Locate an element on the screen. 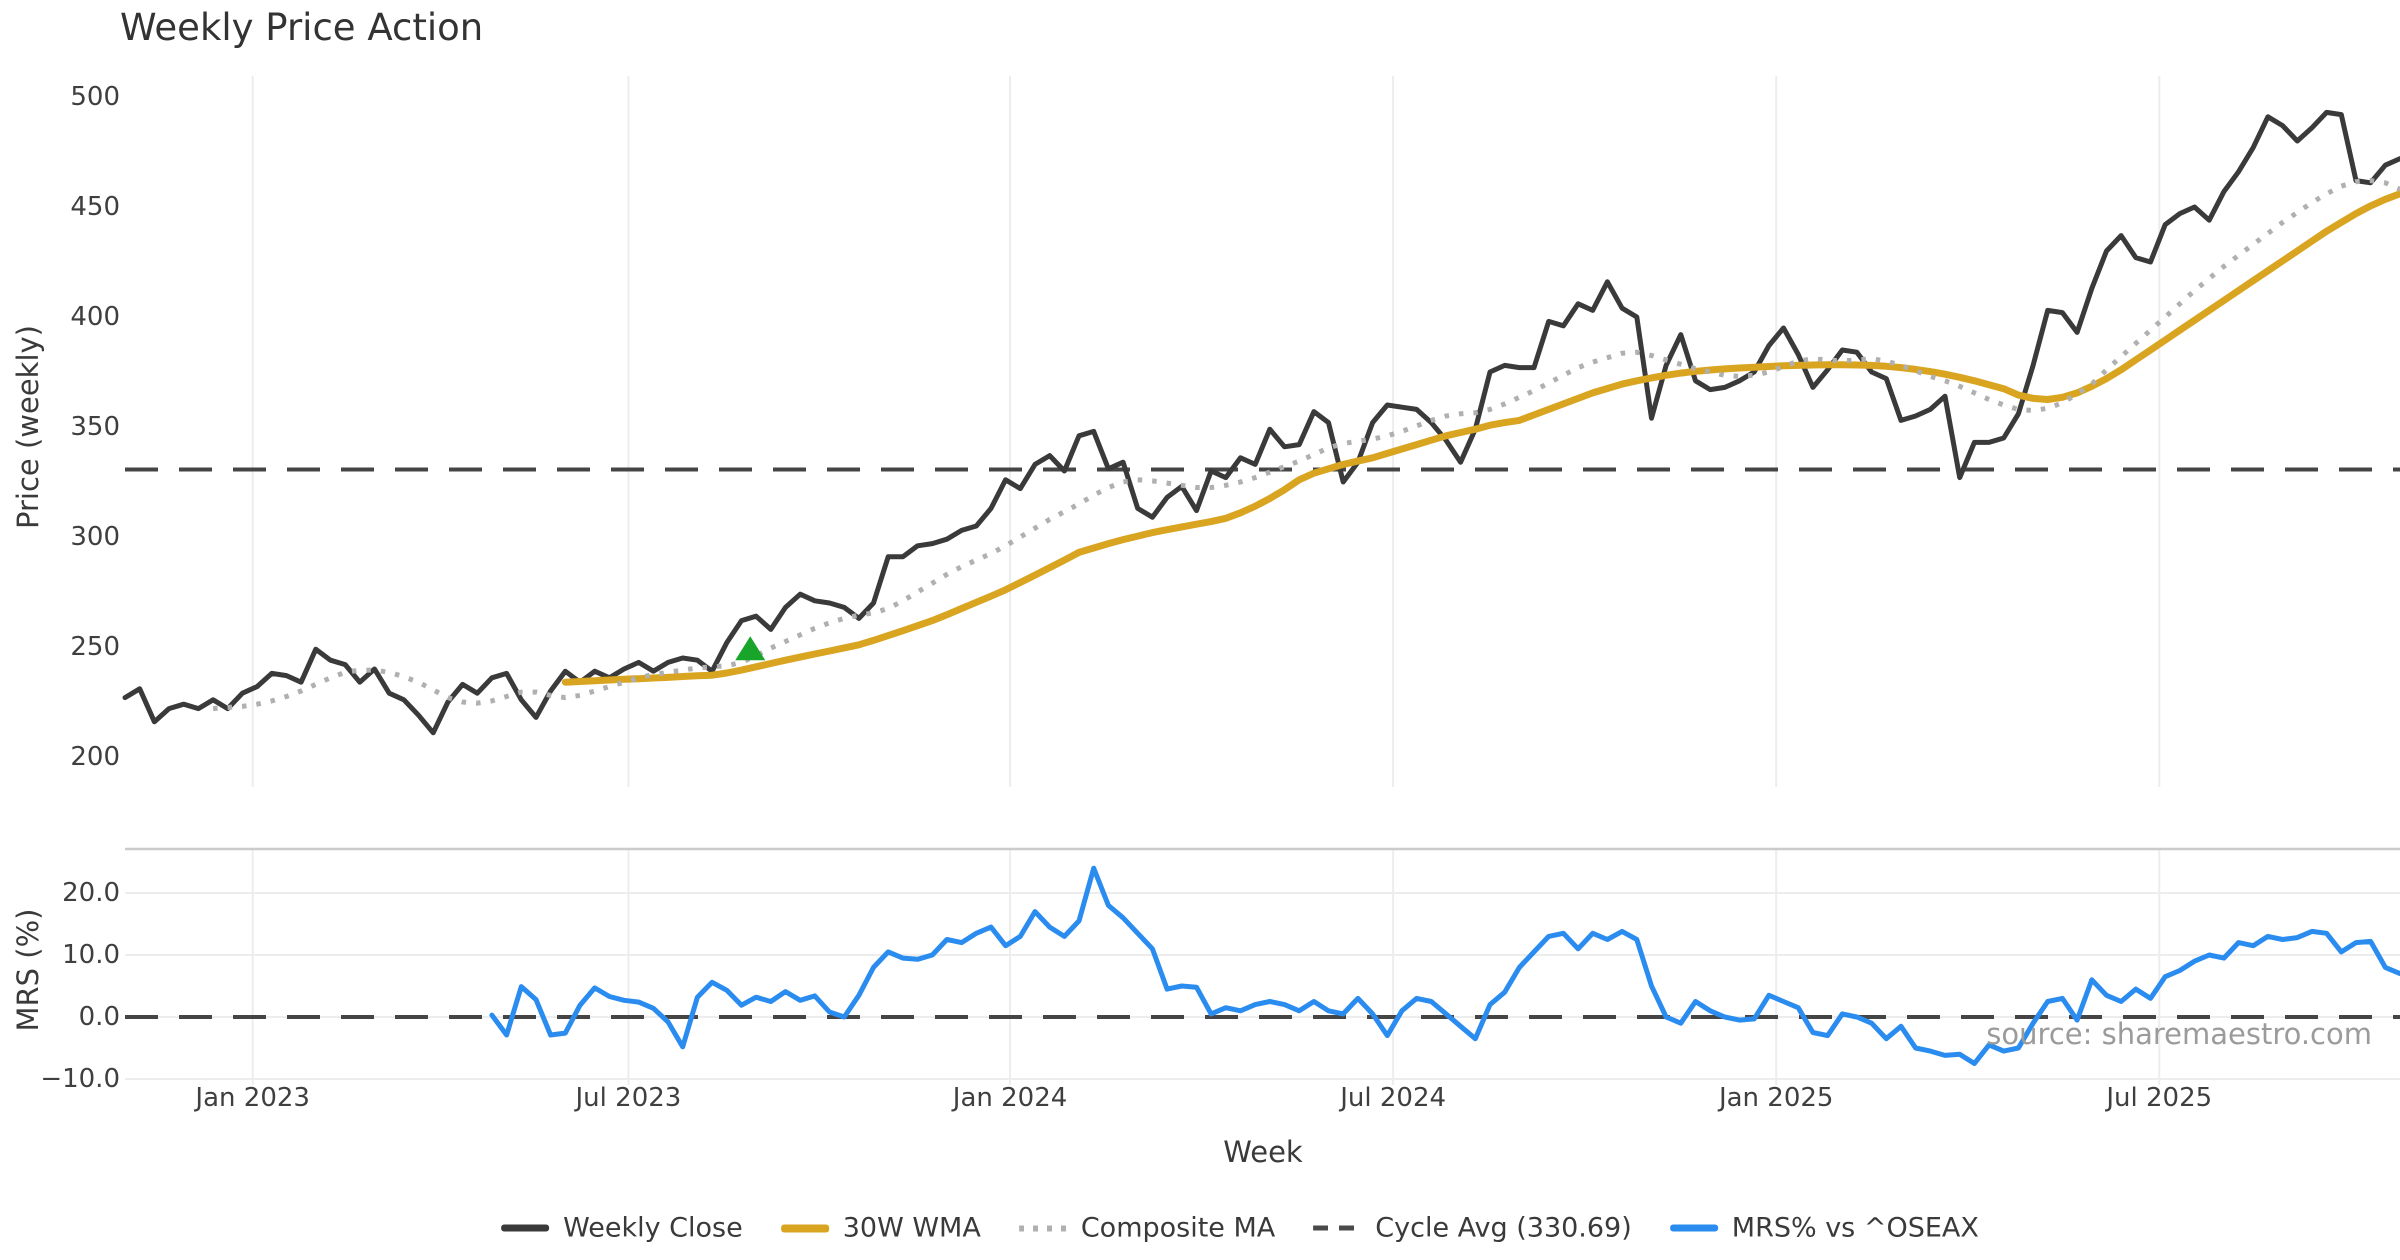  legend-item: Weekly Close is located at coordinates (622, 1228).